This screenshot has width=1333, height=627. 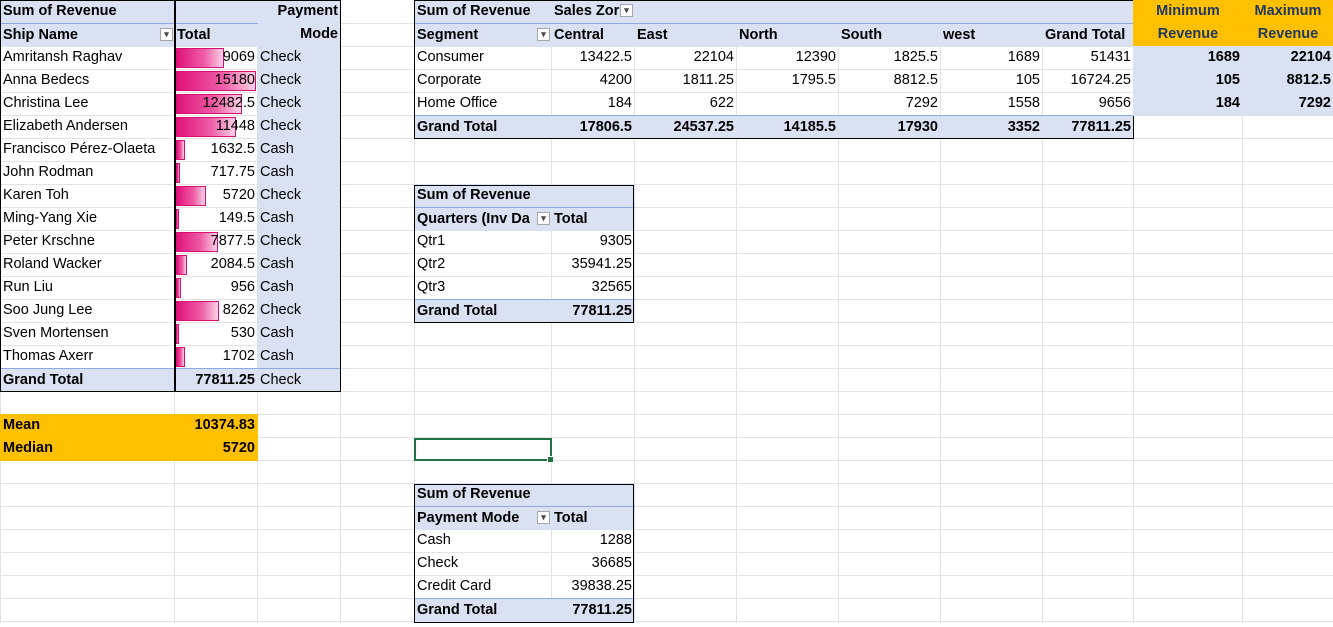 What do you see at coordinates (216, 173) in the screenshot?
I see `ship-total-cell: 717.75` at bounding box center [216, 173].